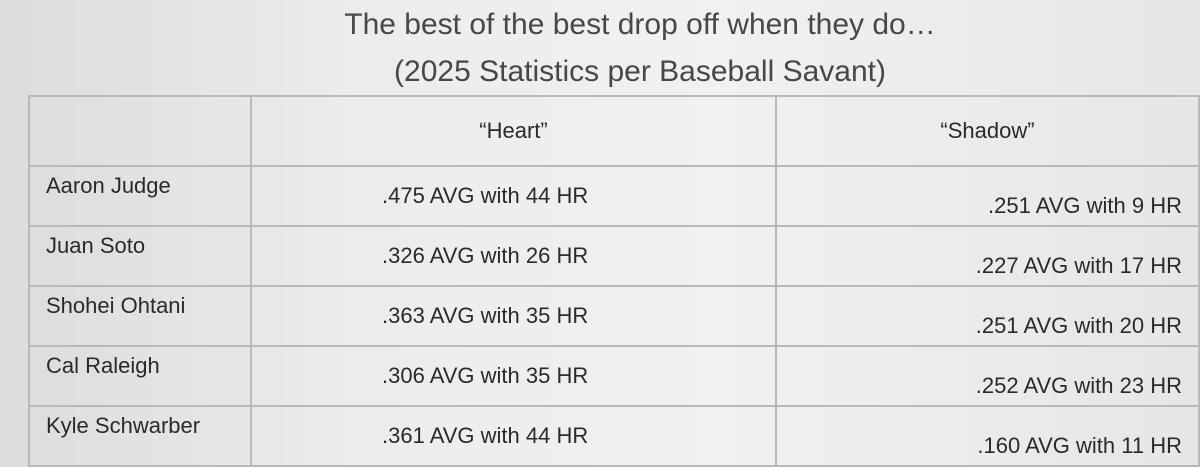  What do you see at coordinates (140, 131) in the screenshot?
I see `corner-cell` at bounding box center [140, 131].